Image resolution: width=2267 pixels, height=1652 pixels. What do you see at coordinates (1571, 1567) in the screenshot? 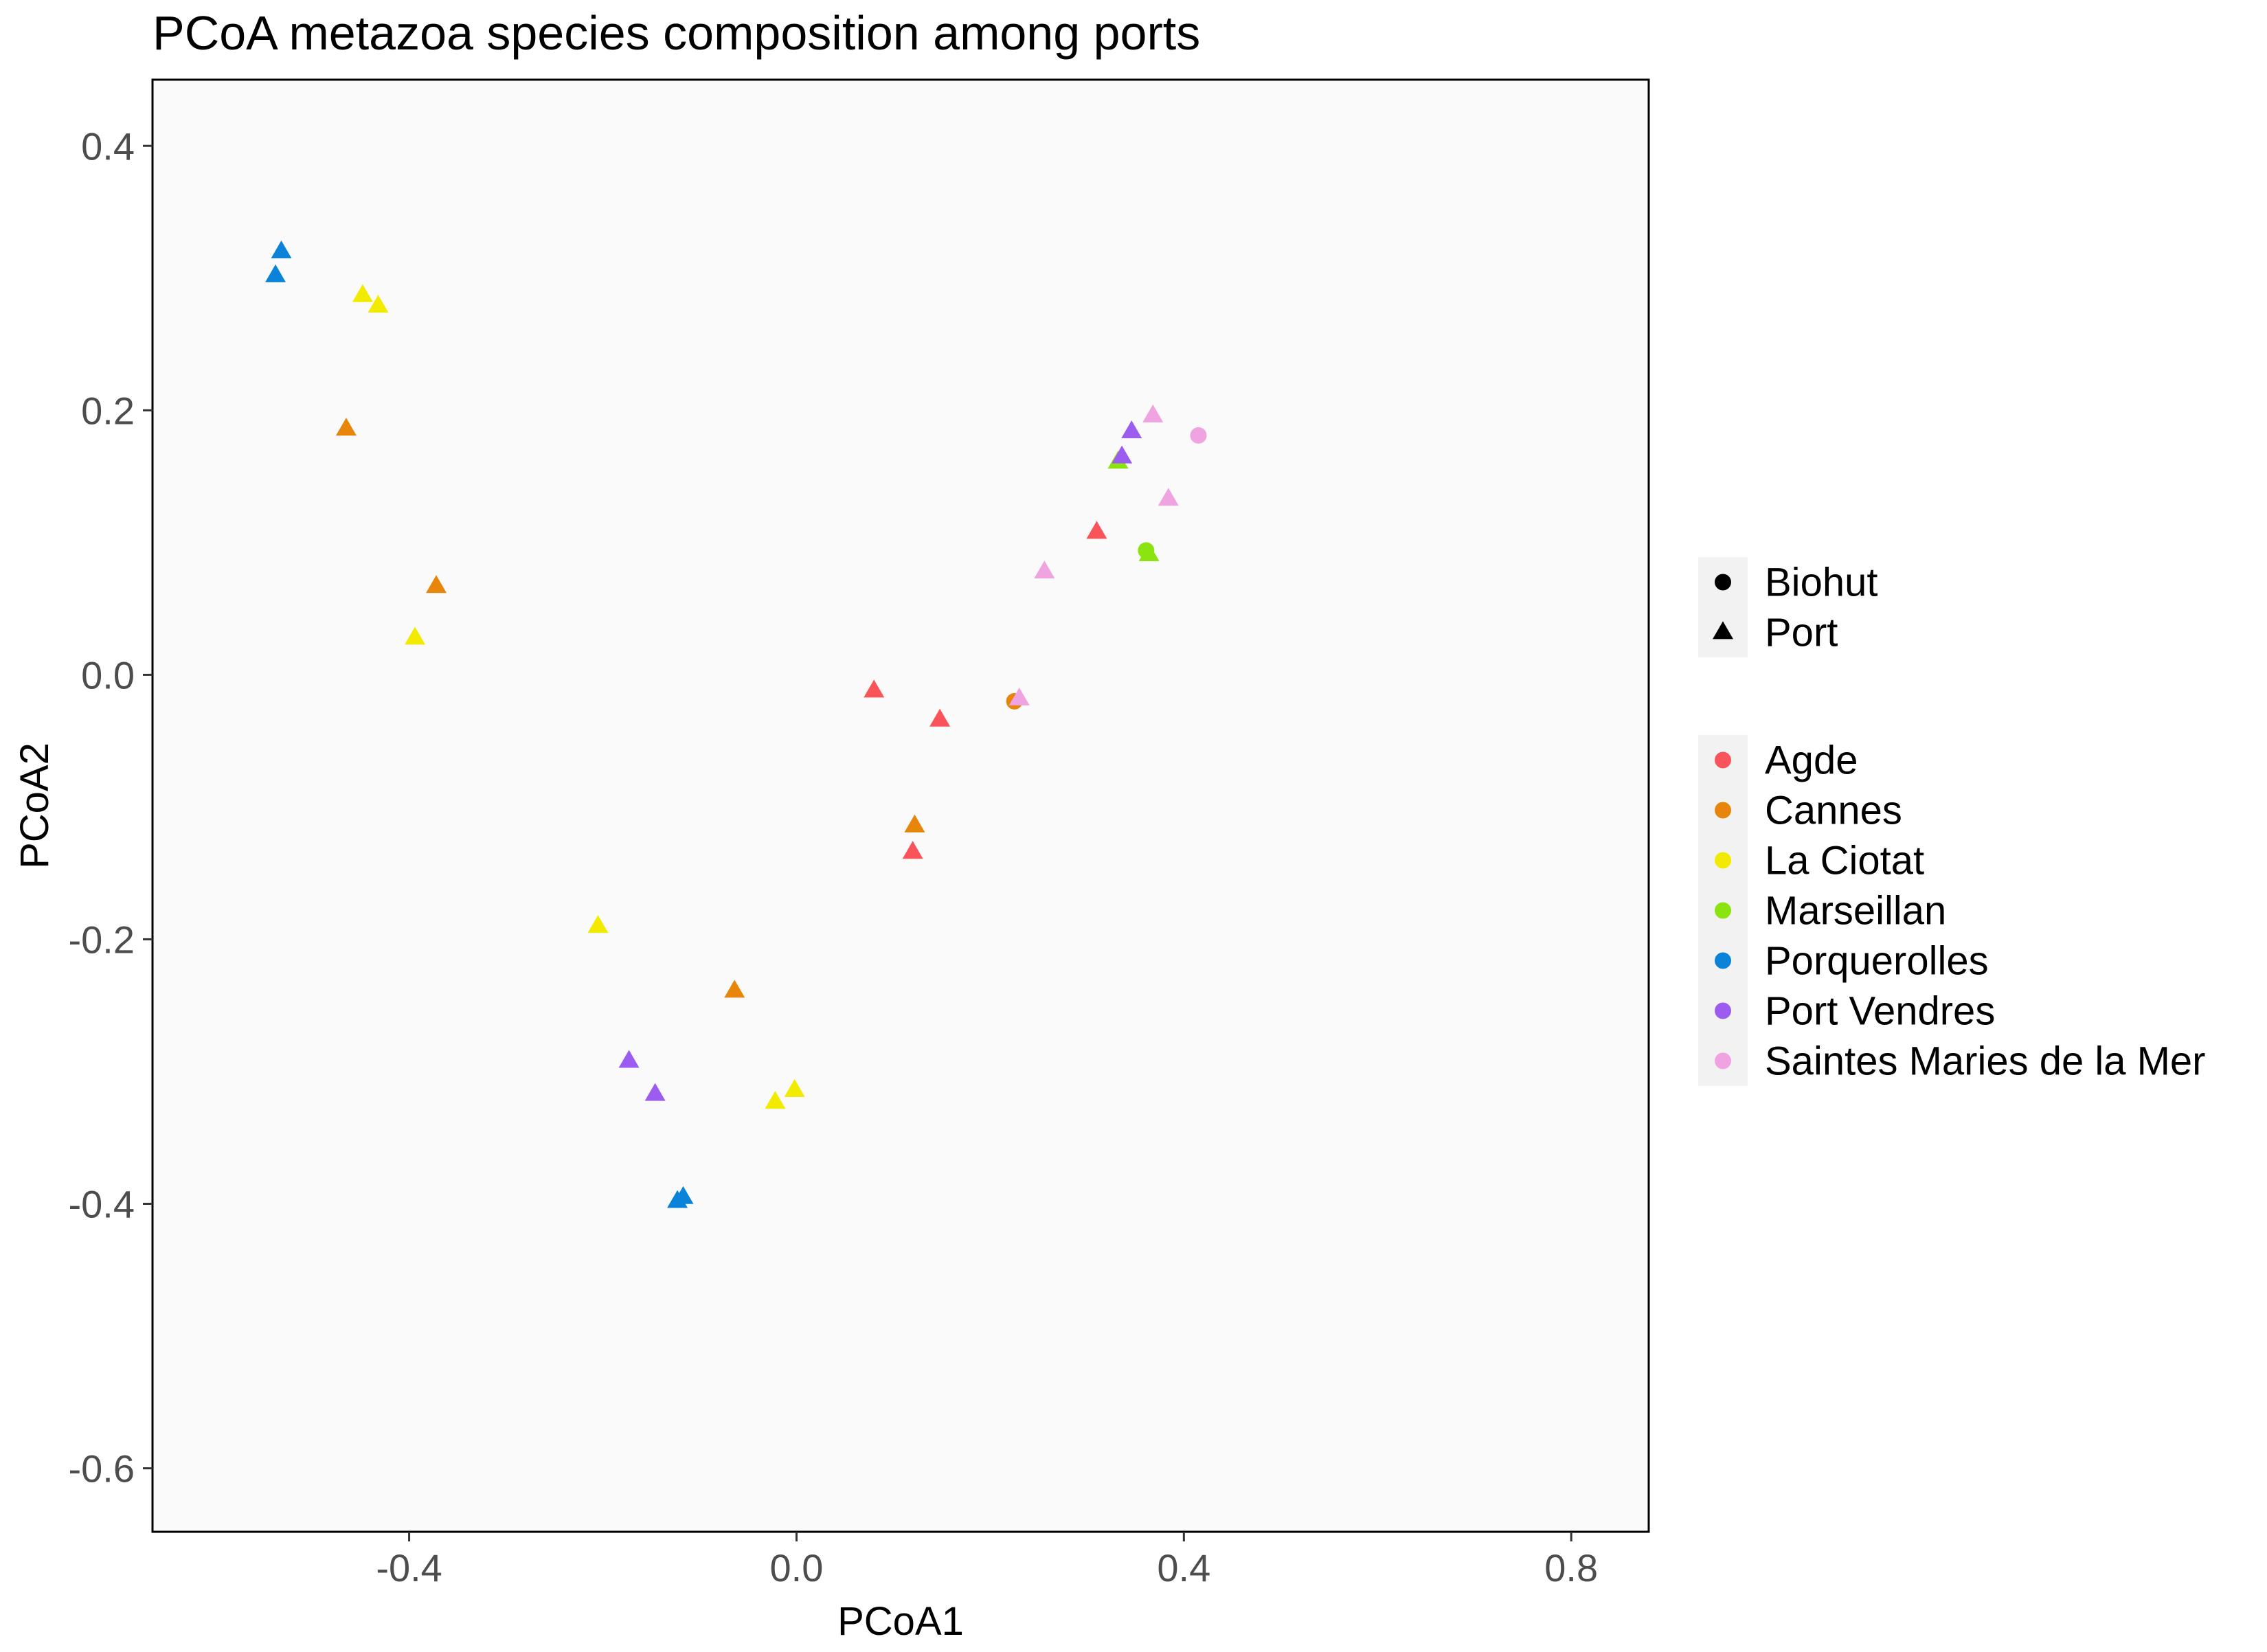
I see `x-tick-label: 0.8` at bounding box center [1571, 1567].